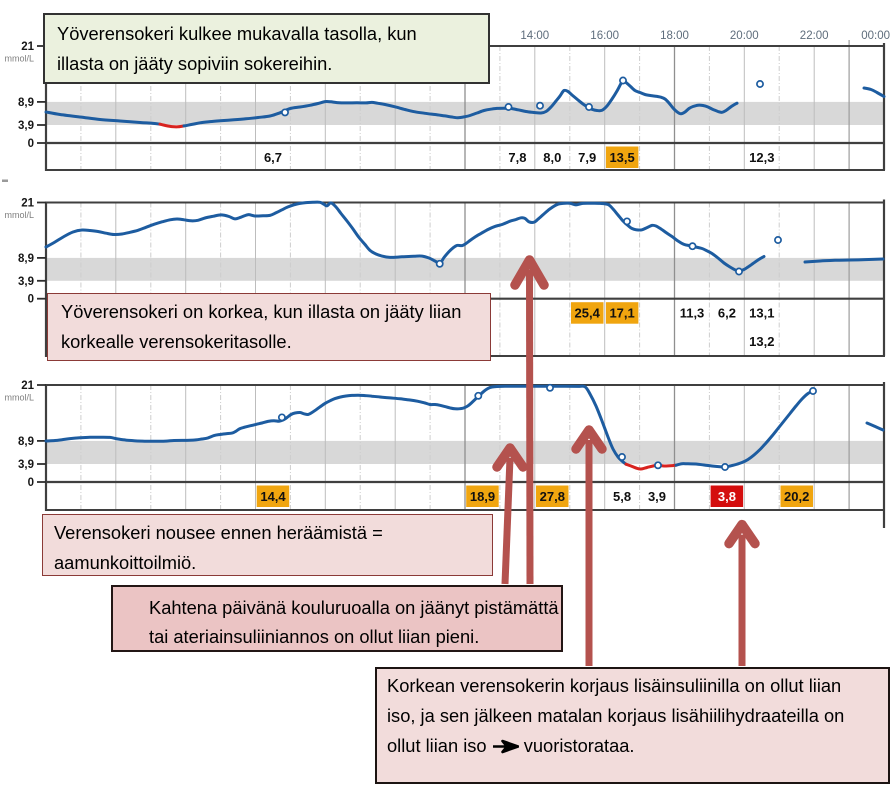 This screenshot has width=896, height=790. I want to click on svg-text: 13,1, so click(761, 313).